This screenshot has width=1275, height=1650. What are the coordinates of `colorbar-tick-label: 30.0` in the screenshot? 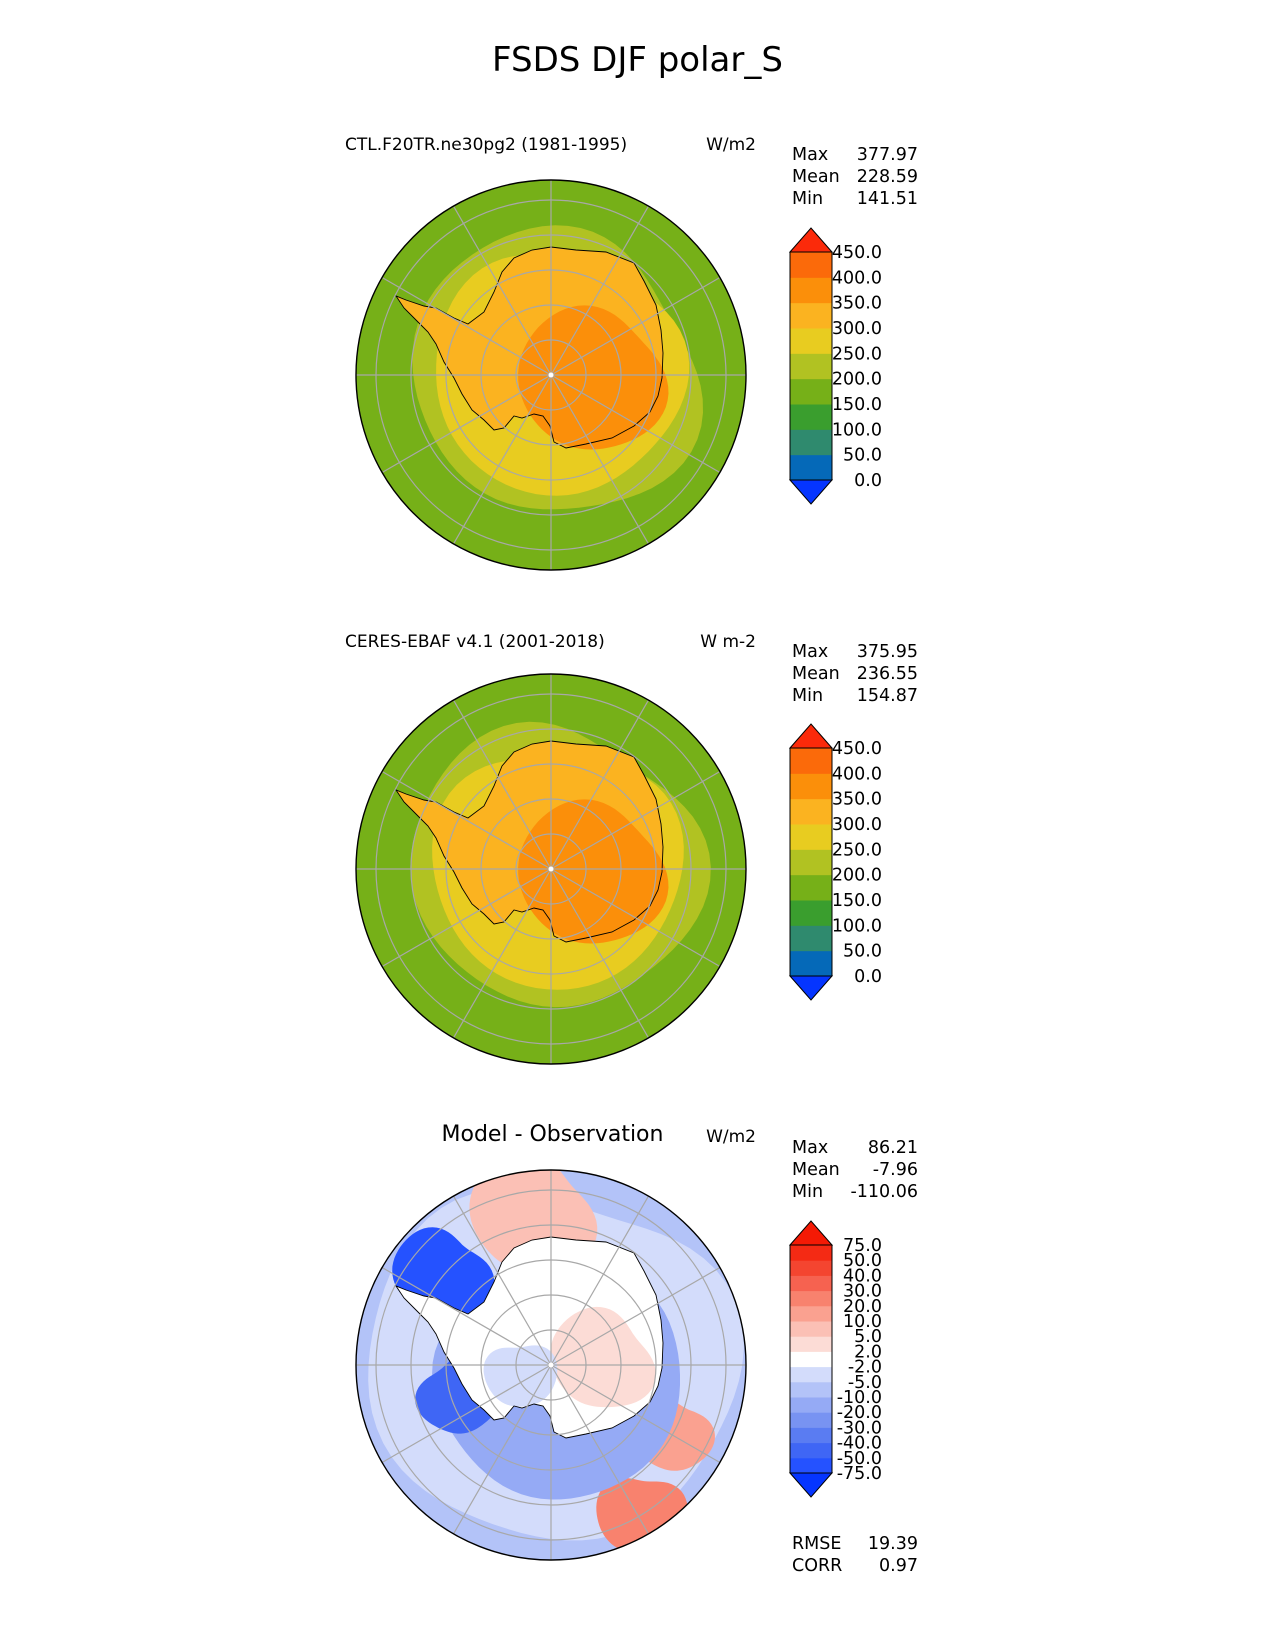 It's located at (862, 1292).